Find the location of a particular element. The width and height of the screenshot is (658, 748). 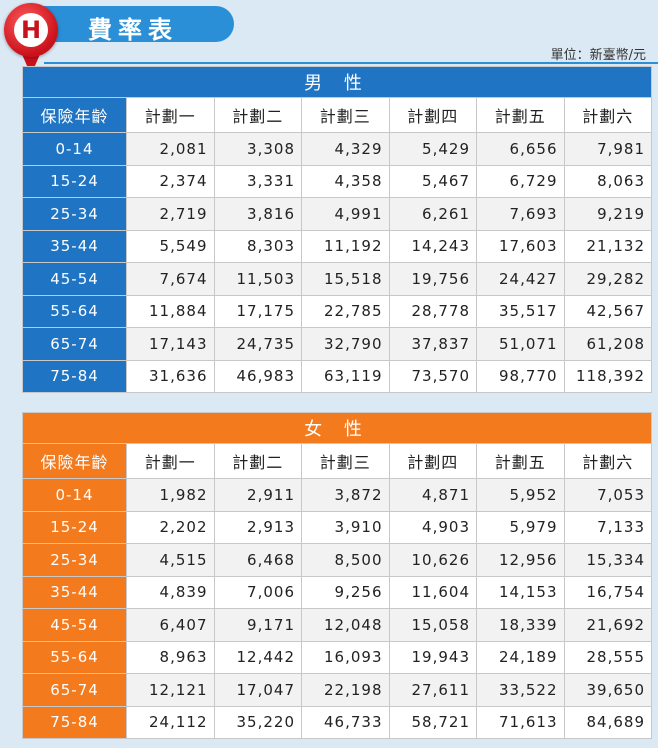

premium-cell-plan-4: 73,570 is located at coordinates (432, 376).